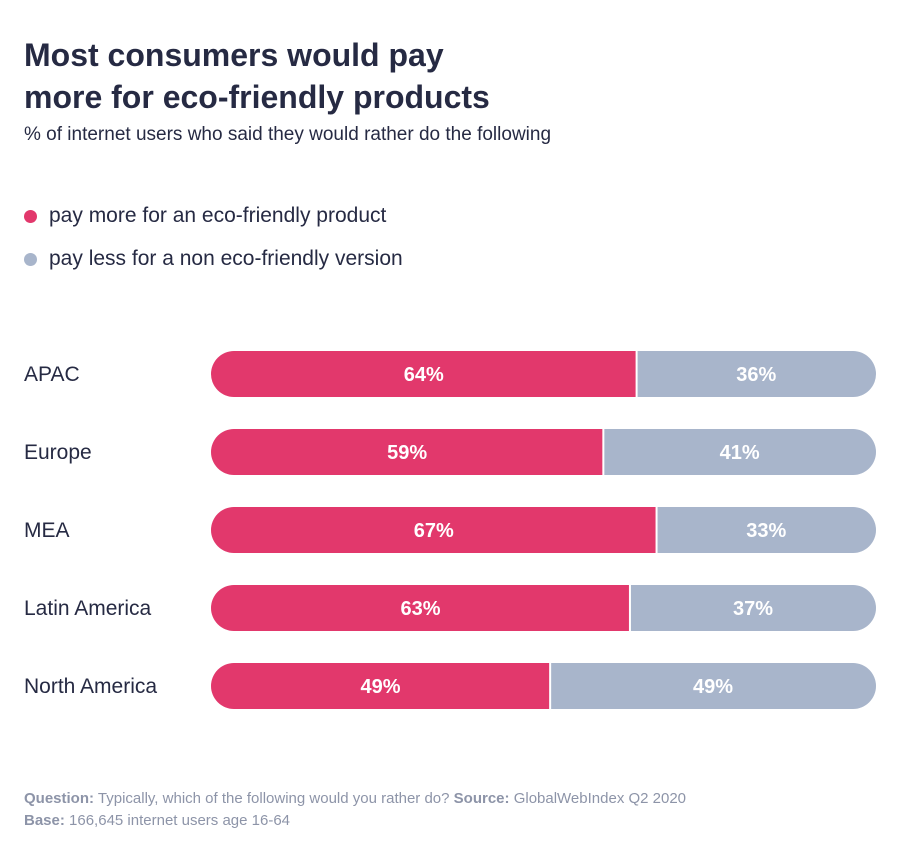  I want to click on chart-title-line1: Most consumers would pay, so click(234, 55).